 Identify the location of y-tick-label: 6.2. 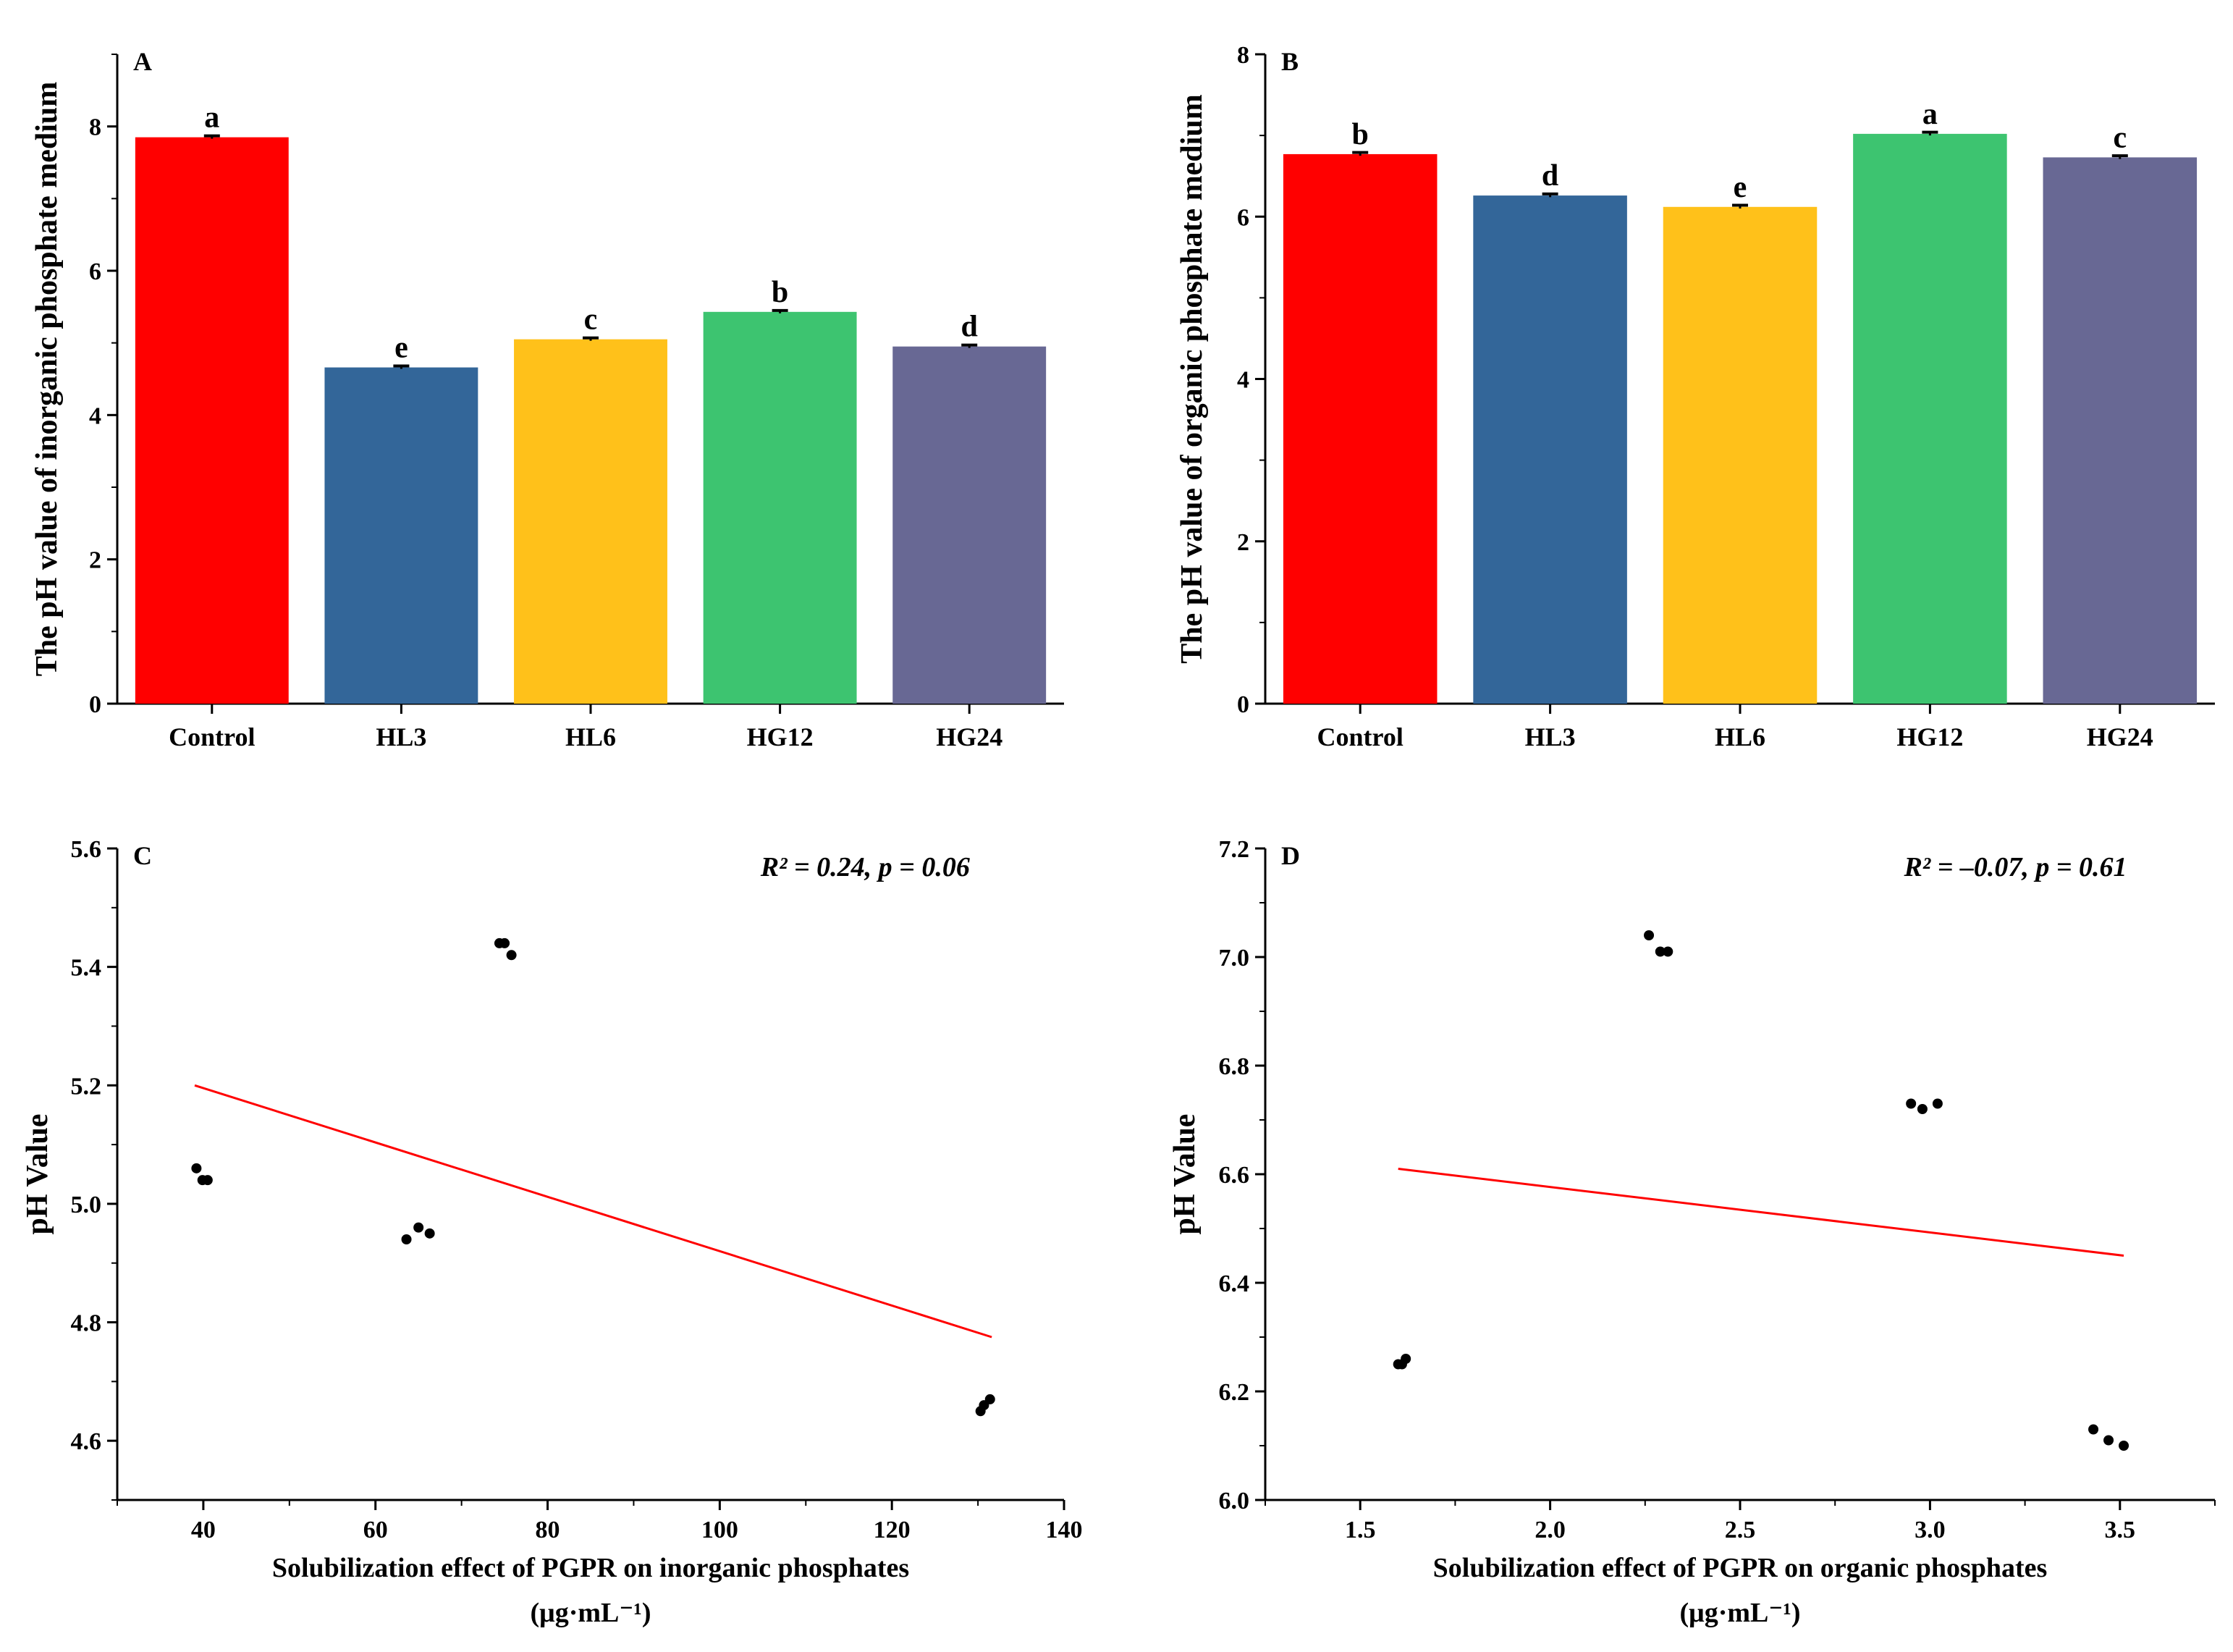
(1234, 1393).